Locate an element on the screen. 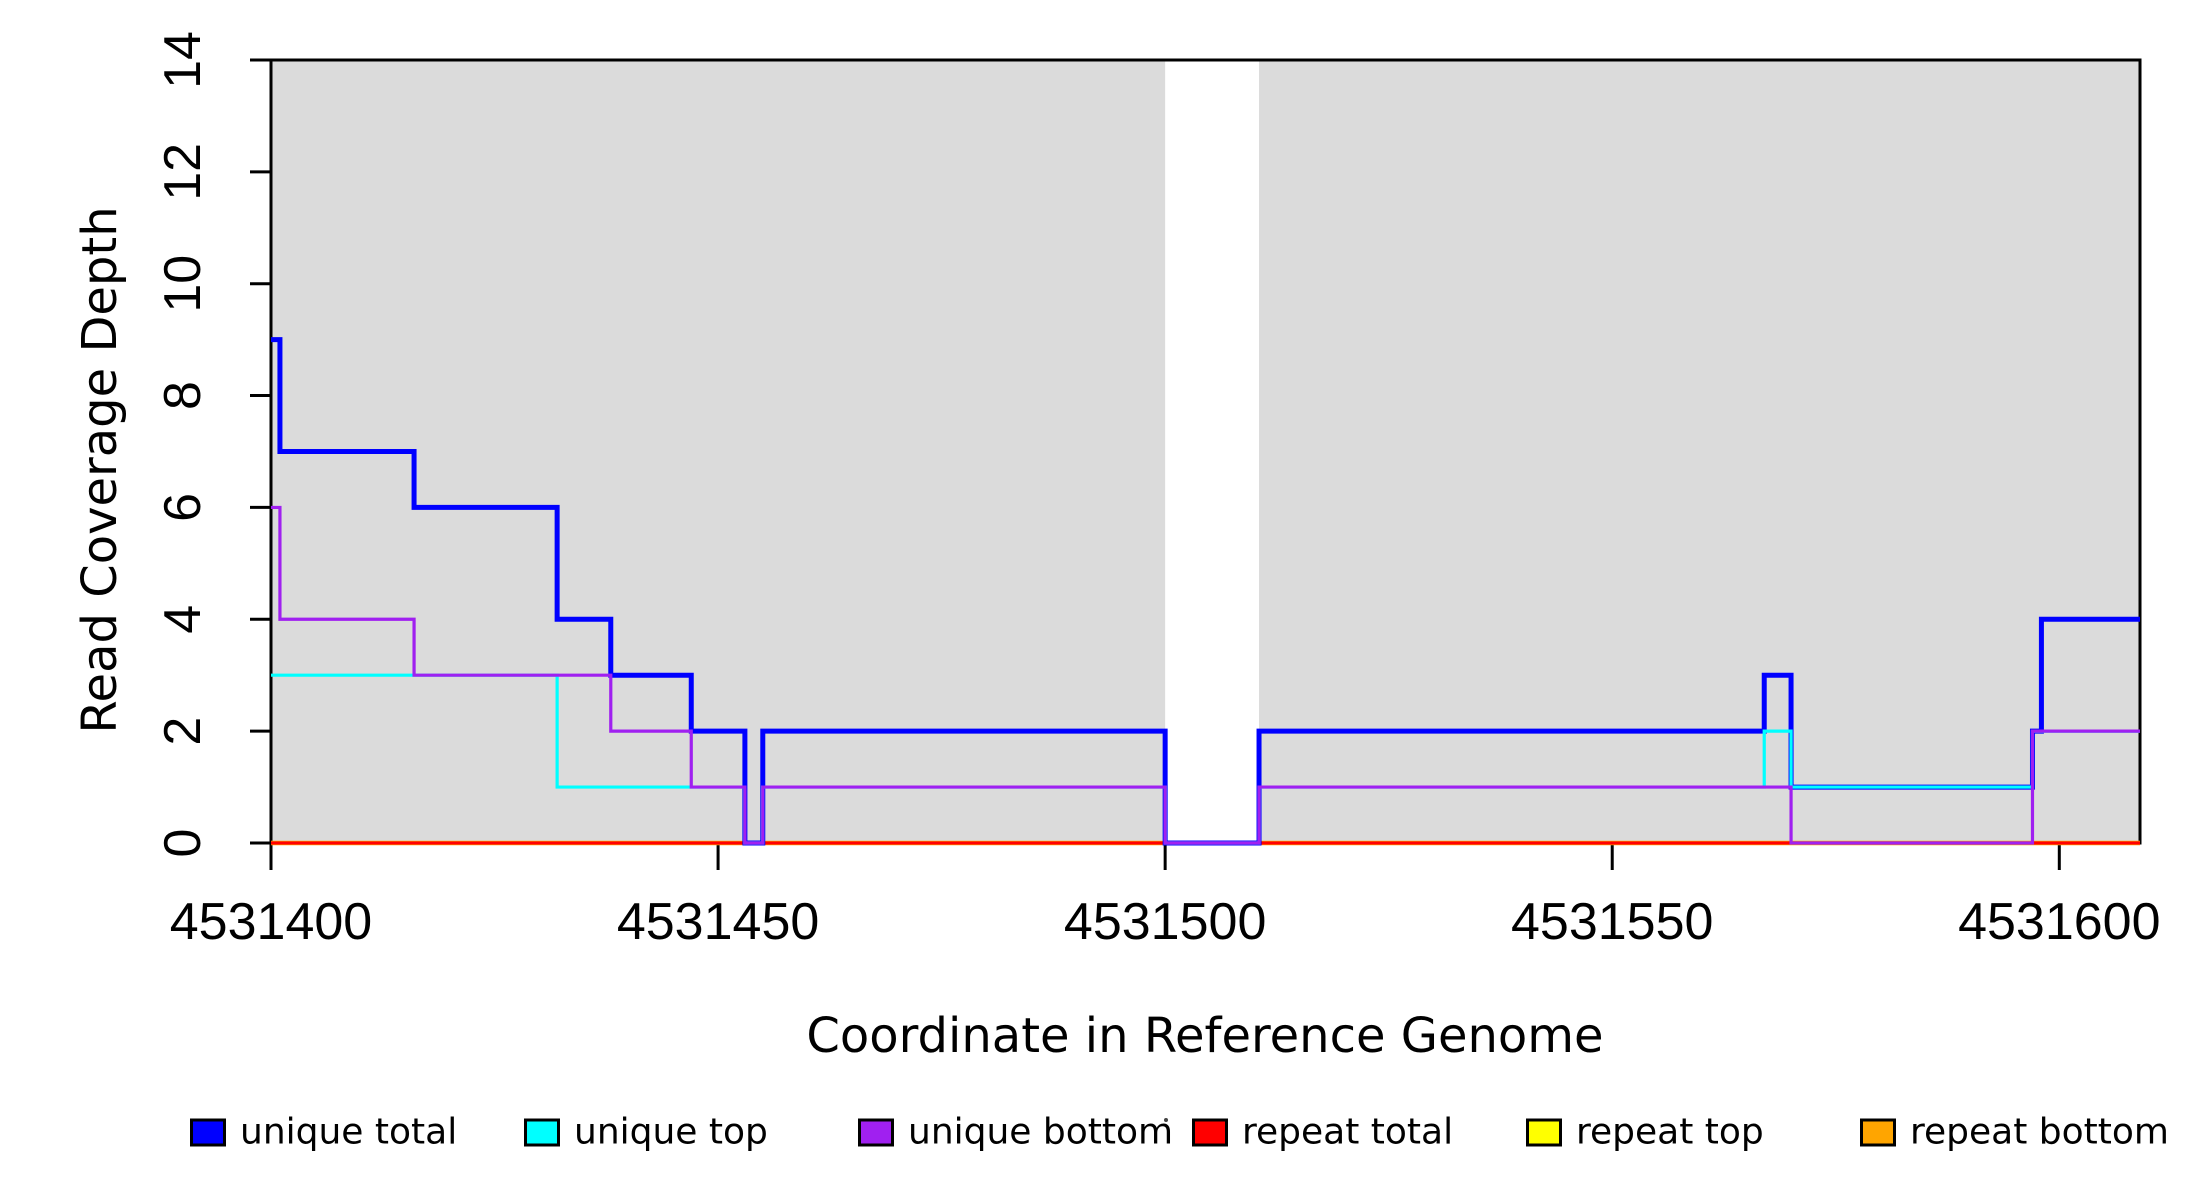 This screenshot has width=2200, height=1200. y-axis-title: Read Coverage Depth is located at coordinates (100, 470).